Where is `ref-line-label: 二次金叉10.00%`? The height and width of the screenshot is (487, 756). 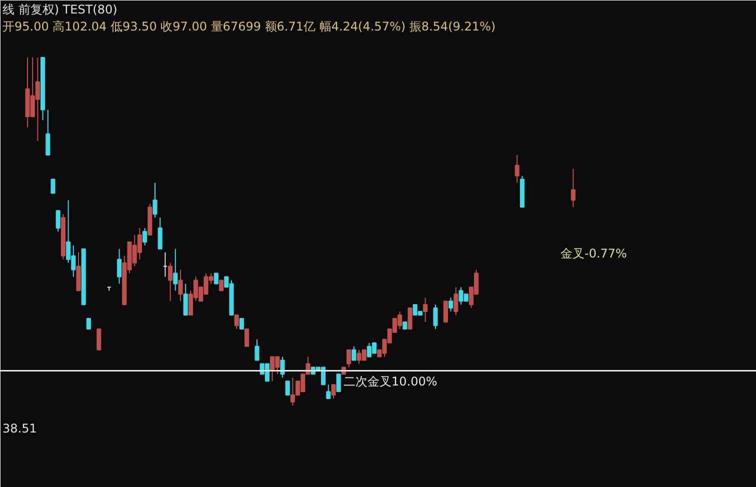 ref-line-label: 二次金叉10.00% is located at coordinates (391, 381).